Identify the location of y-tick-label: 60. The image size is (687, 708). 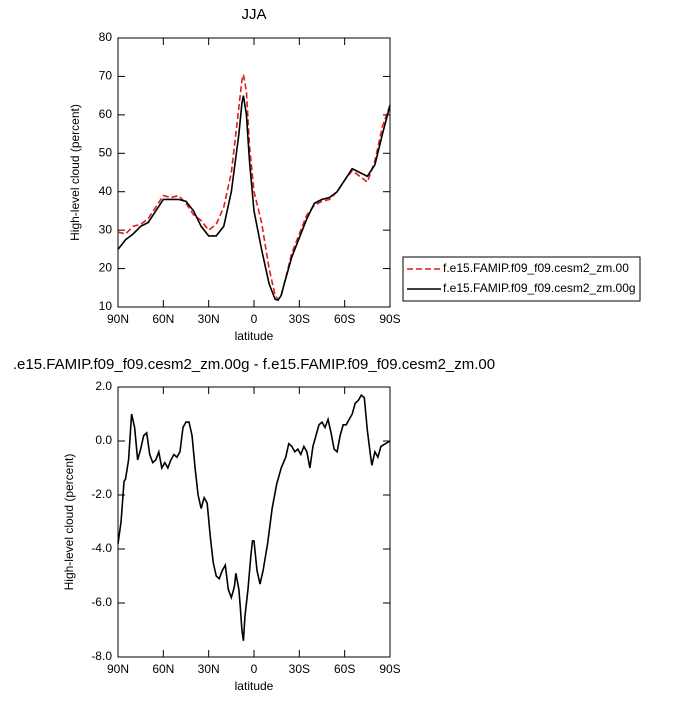
(106, 114).